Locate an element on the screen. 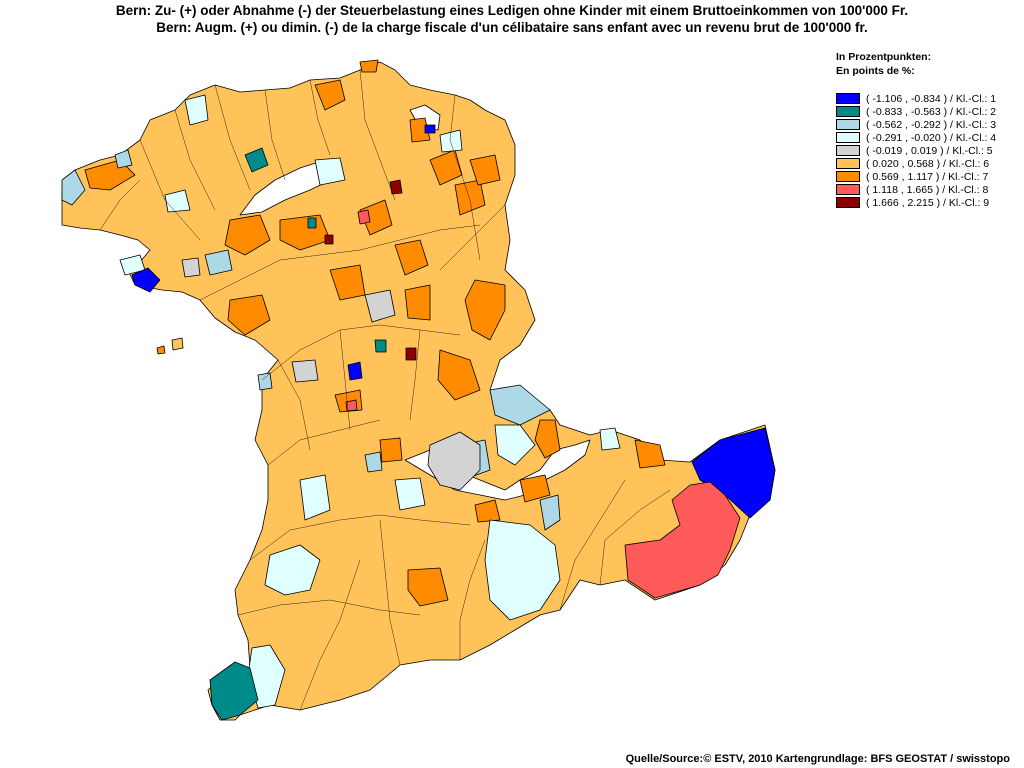 The height and width of the screenshot is (768, 1024). legend-label: ( 0.569 , 1.117 ) / Kl.-Cl.: 7 is located at coordinates (927, 176).